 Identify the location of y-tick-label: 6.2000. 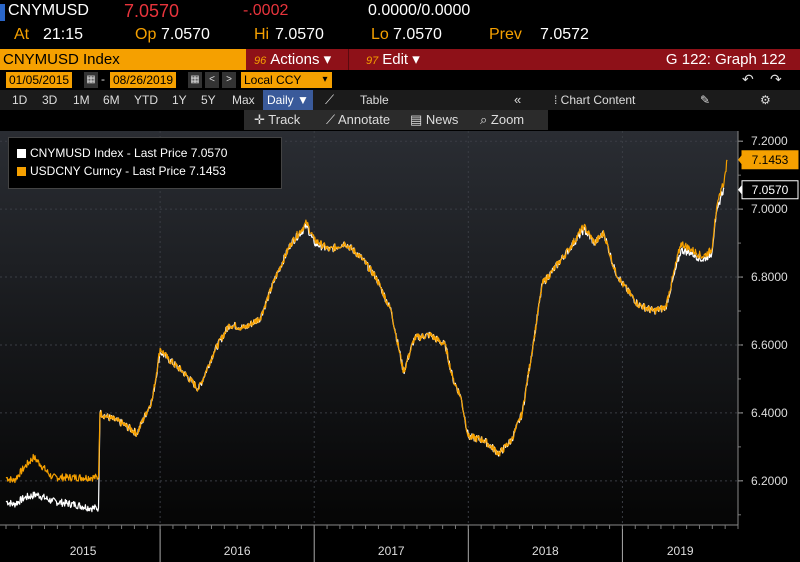
(769, 481).